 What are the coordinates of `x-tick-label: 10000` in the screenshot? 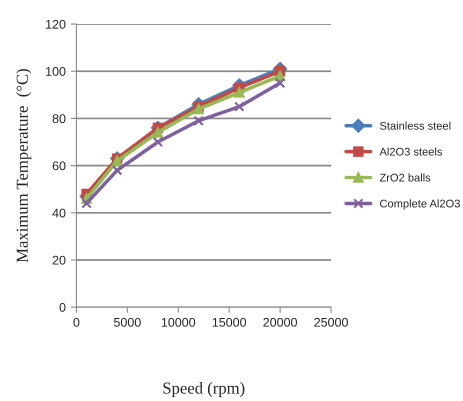 It's located at (179, 322).